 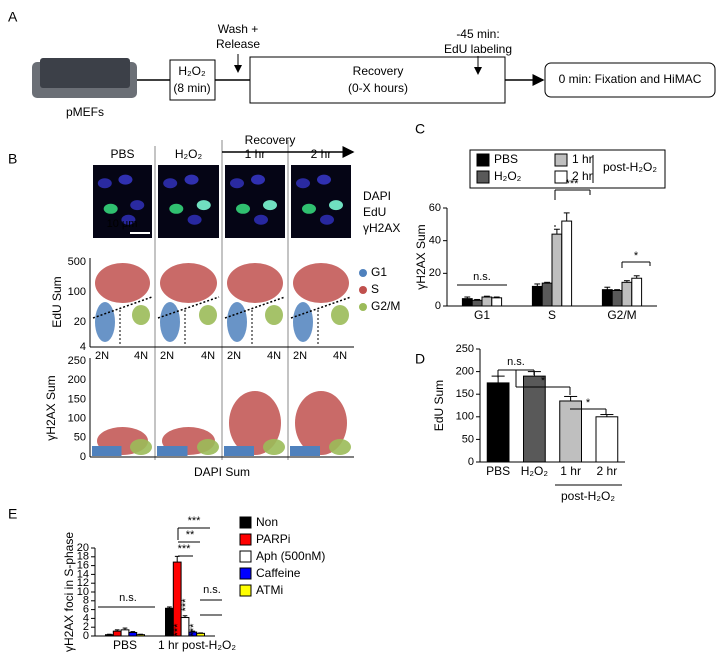 What do you see at coordinates (582, 176) in the screenshot?
I see `legend-label: 2 hr` at bounding box center [582, 176].